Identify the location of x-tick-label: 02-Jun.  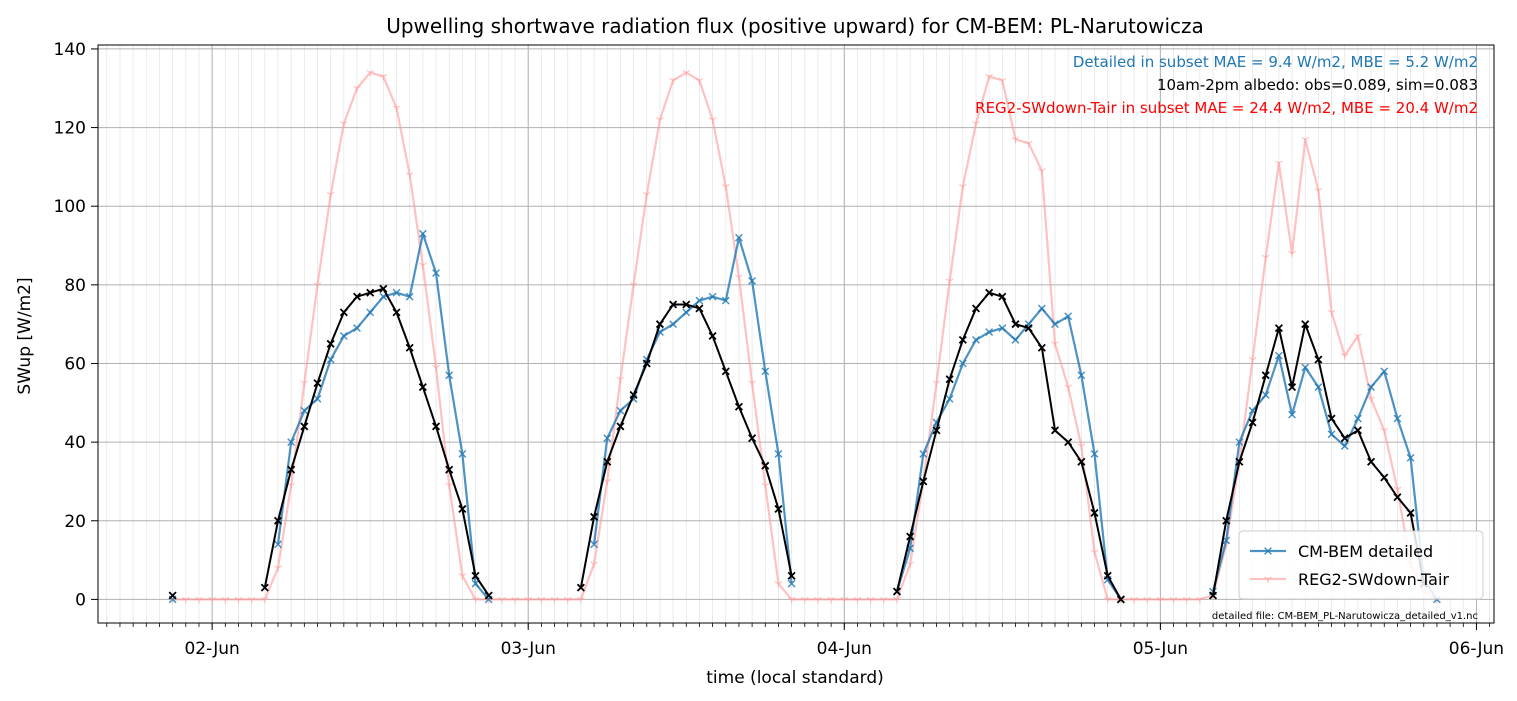
(211, 649).